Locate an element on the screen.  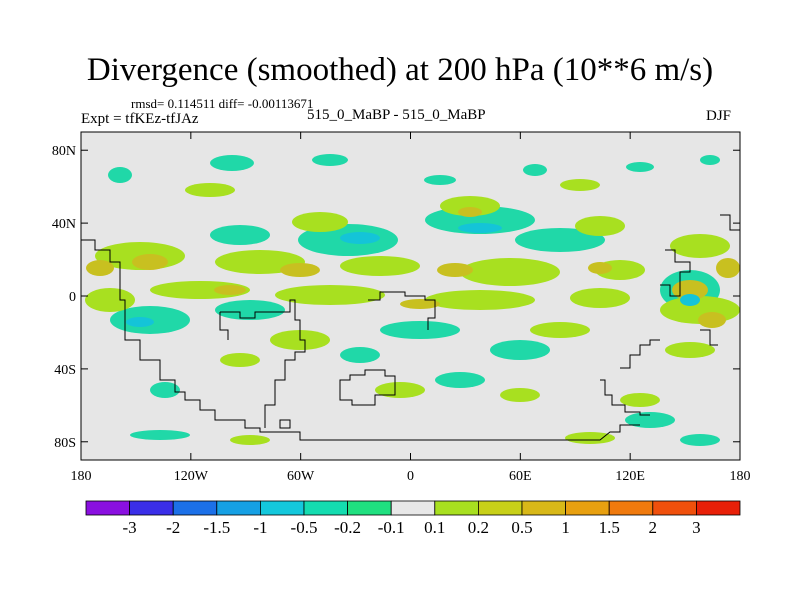
colorbar-label: 0.1 is located at coordinates (434, 527).